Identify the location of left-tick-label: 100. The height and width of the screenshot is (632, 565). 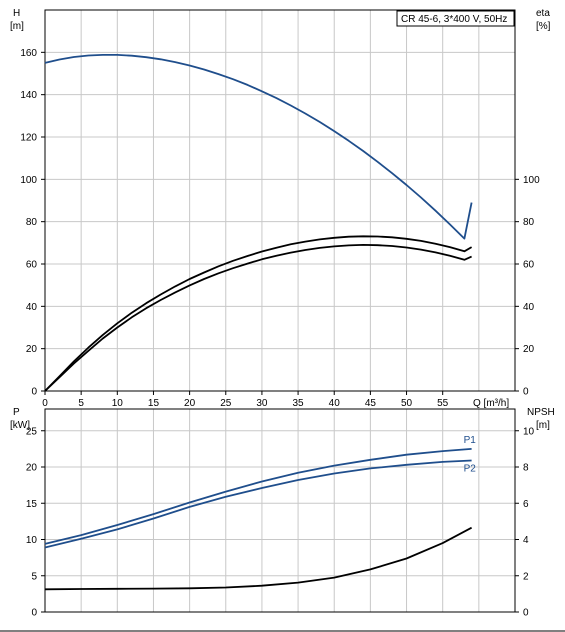
(28, 180).